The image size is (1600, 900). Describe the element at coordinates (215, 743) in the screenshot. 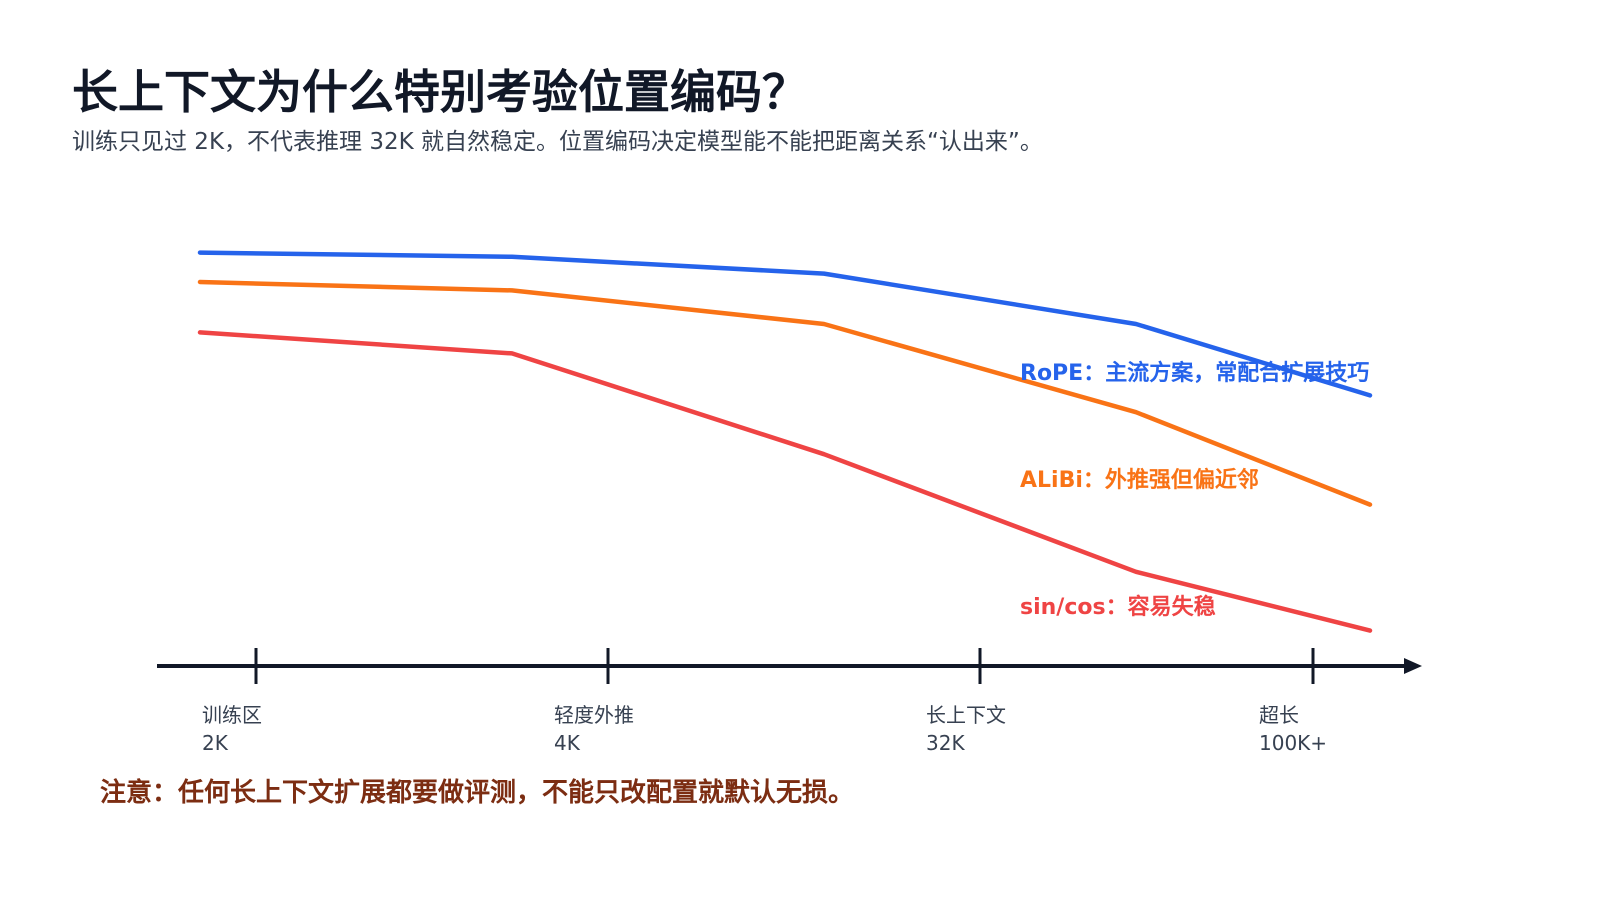

I see `x-tick-value-0: 2K` at that location.